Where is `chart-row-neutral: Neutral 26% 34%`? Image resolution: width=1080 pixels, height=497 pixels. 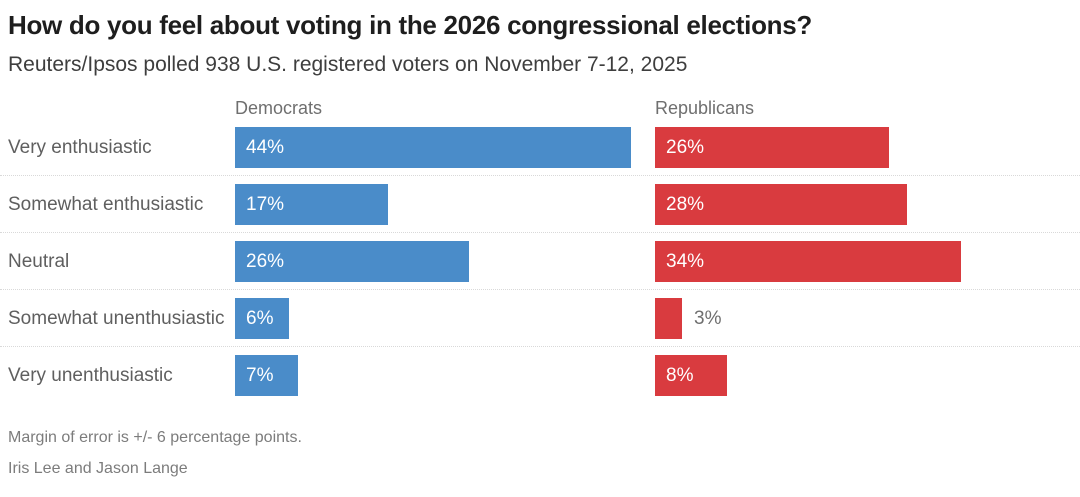 chart-row-neutral: Neutral 26% 34% is located at coordinates (540, 260).